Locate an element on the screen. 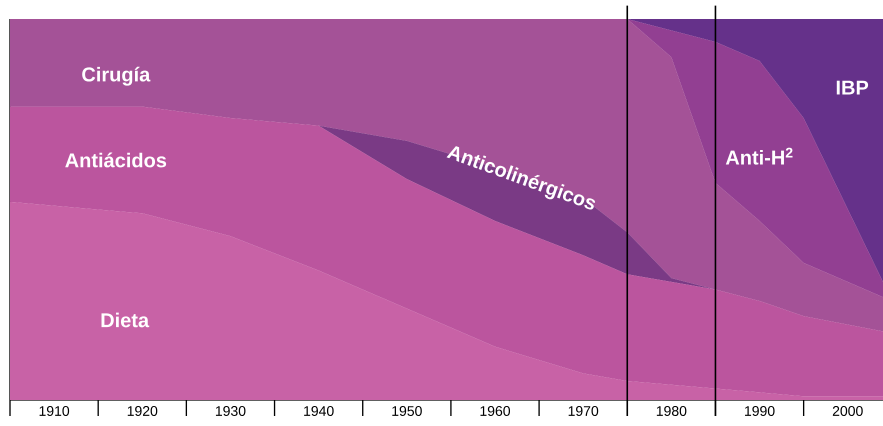 The width and height of the screenshot is (883, 426). x-tick-label: 1910 is located at coordinates (55, 411).